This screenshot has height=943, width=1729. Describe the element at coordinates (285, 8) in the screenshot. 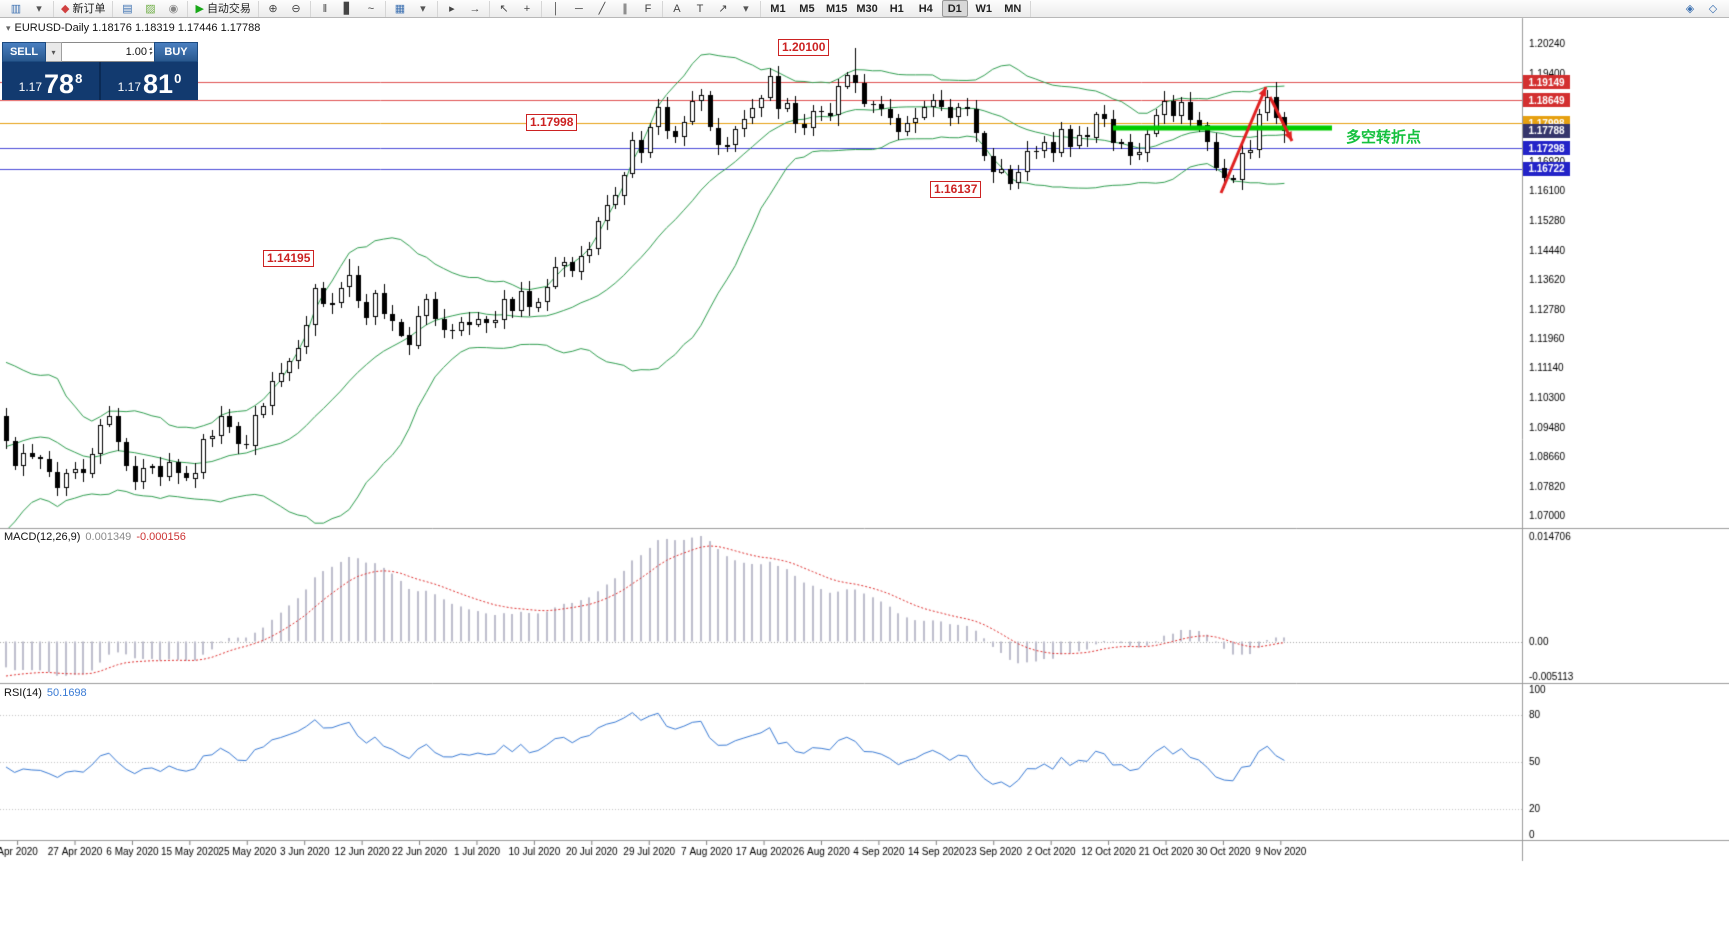

I see `toolbar-group: ⊕ ⊖` at that location.